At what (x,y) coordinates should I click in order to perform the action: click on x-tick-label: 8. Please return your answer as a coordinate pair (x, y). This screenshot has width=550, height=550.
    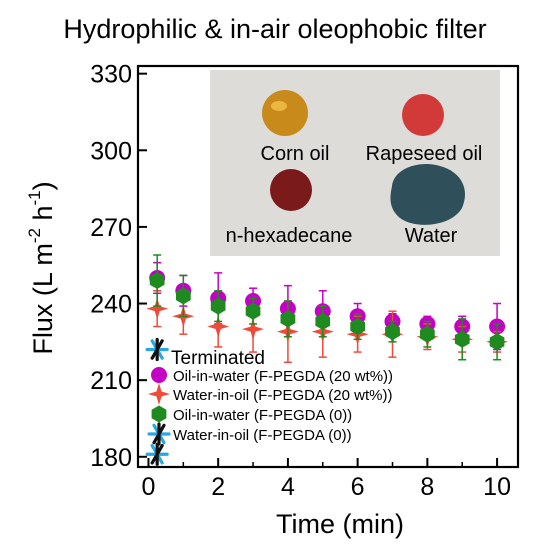
    Looking at the image, I should click on (427, 487).